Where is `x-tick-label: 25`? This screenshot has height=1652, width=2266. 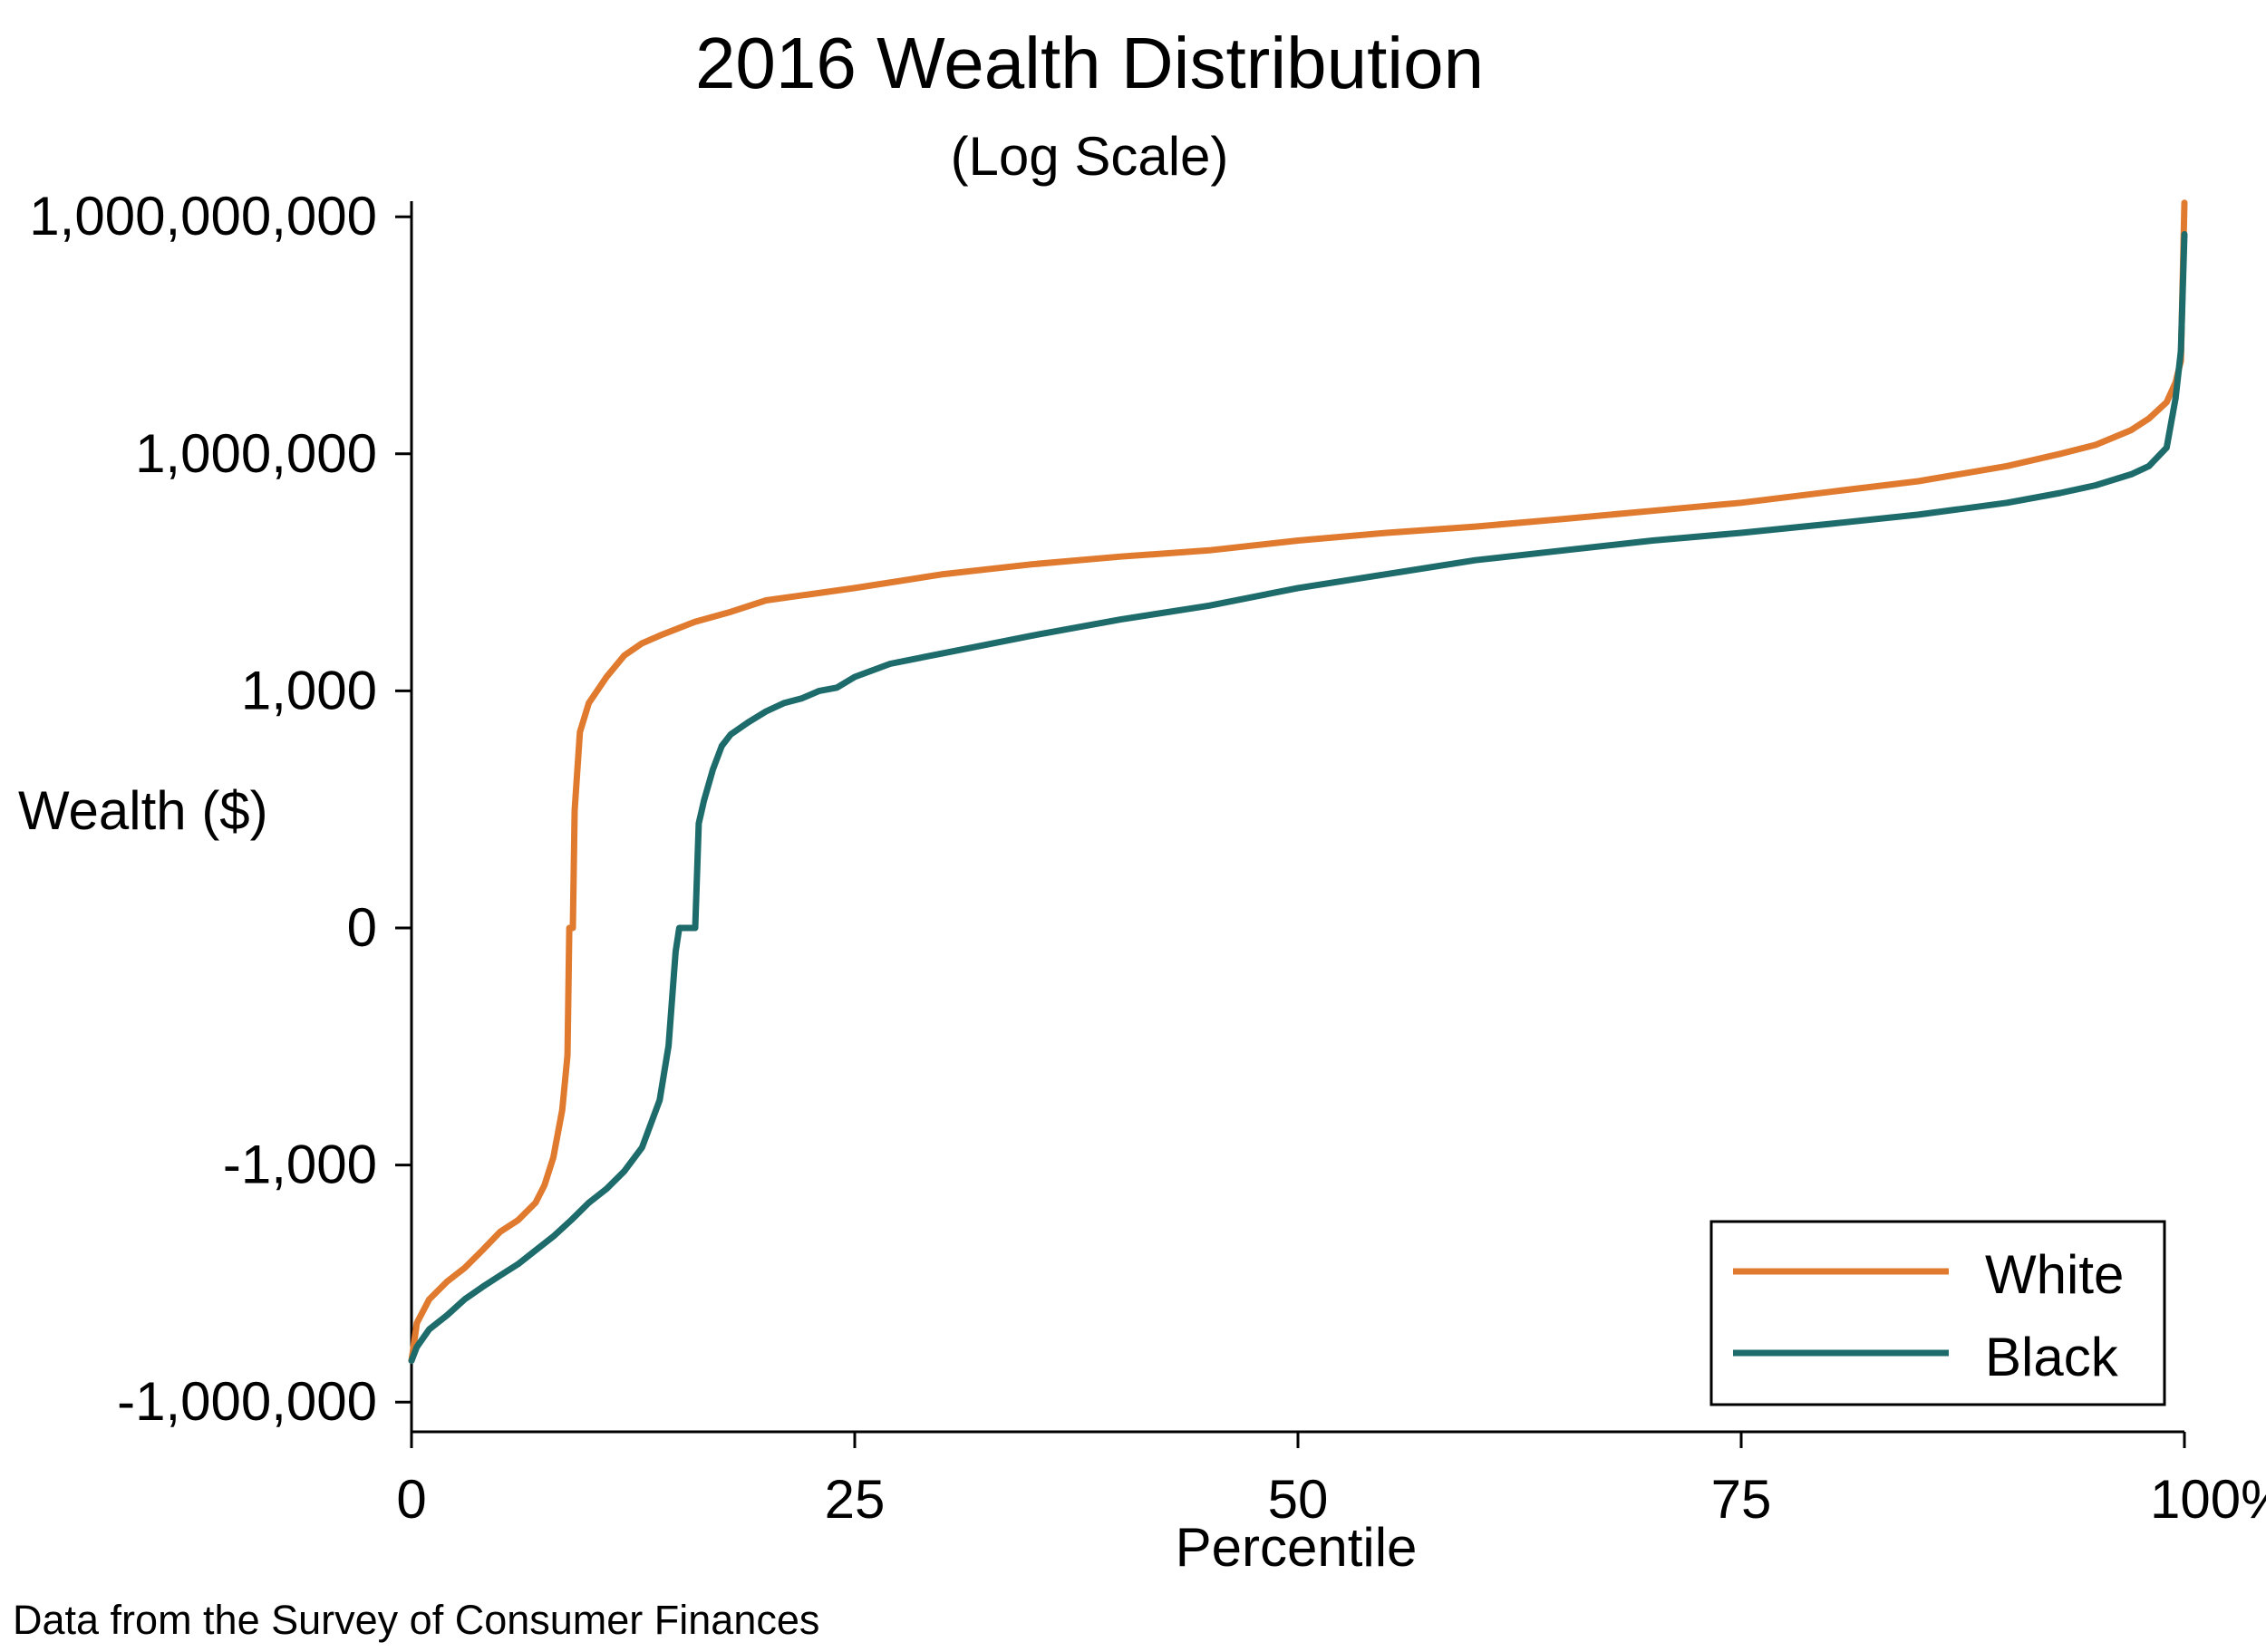
x-tick-label: 25 is located at coordinates (855, 1499).